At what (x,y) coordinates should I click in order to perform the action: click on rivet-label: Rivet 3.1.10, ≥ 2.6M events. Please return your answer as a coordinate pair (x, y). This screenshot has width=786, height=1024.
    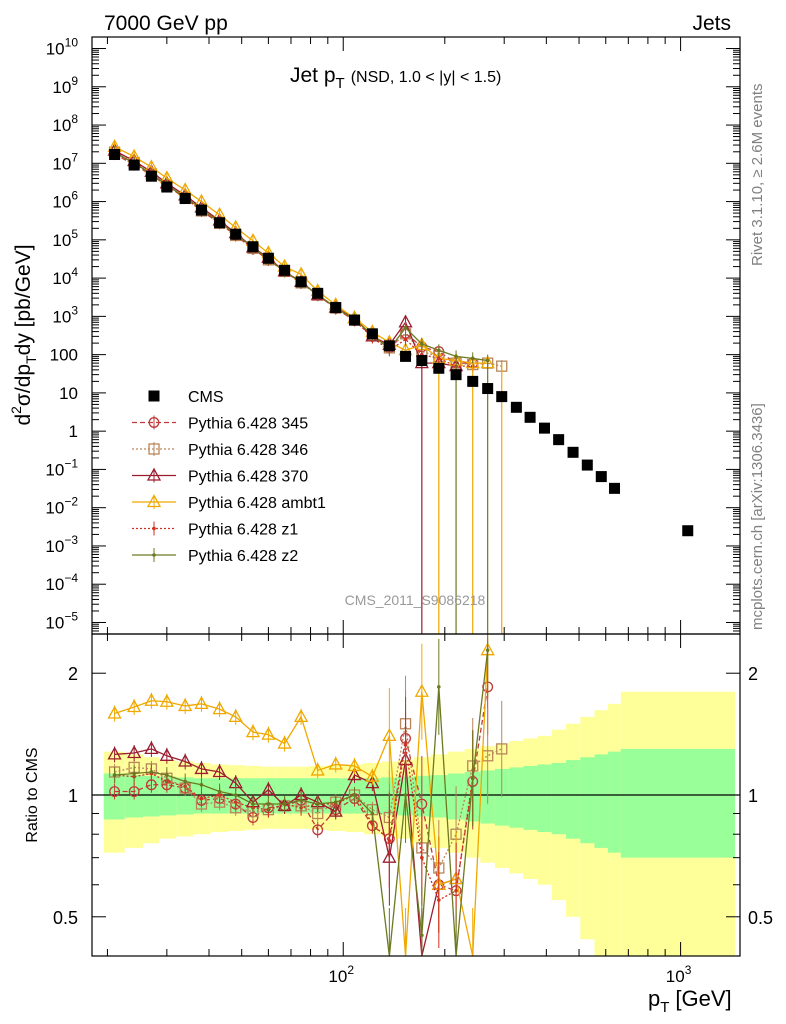
    Looking at the image, I should click on (757, 175).